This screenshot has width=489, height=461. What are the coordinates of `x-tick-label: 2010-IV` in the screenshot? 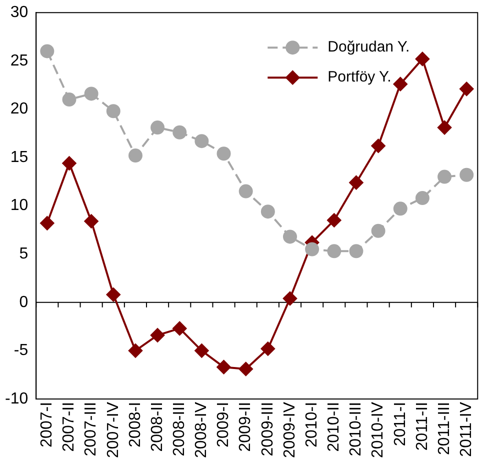 It's located at (378, 430).